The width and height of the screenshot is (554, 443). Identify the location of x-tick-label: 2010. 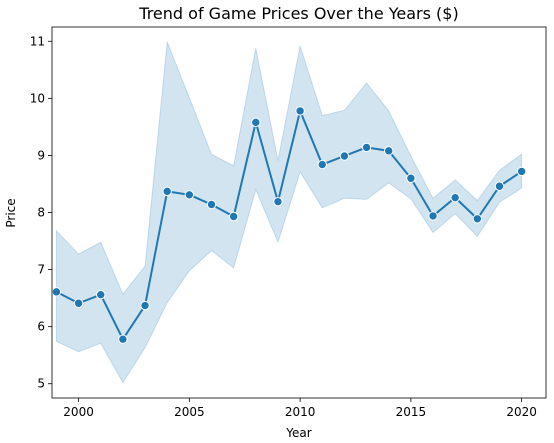
(300, 412).